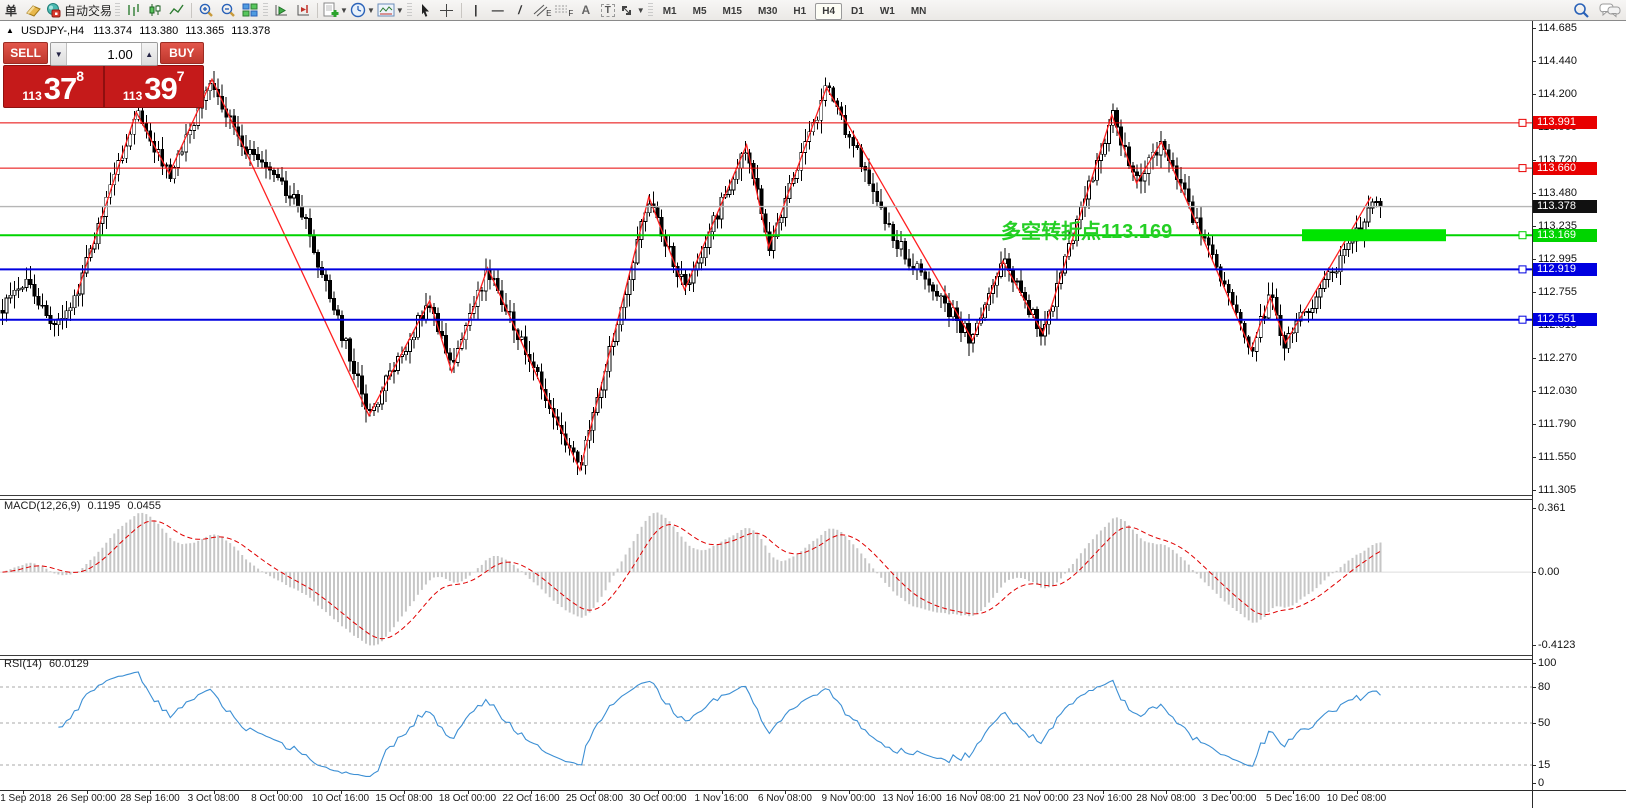 The width and height of the screenshot is (1626, 808). Describe the element at coordinates (1229, 798) in the screenshot. I see `time-tick-label: 3 Dec 00:00` at that location.